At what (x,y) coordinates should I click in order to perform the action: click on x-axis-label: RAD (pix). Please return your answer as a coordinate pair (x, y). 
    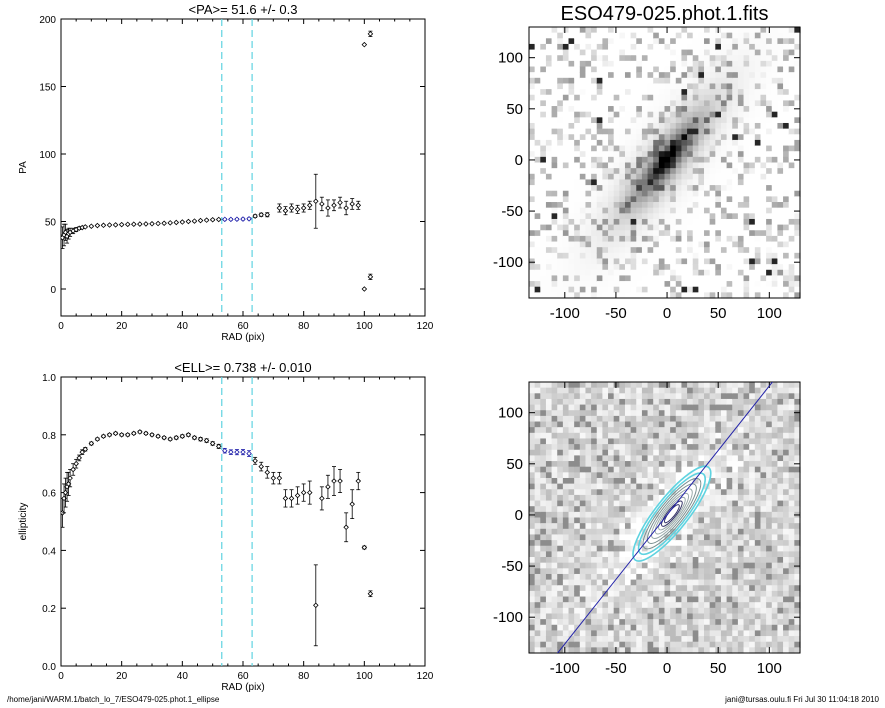
    Looking at the image, I should click on (242, 337).